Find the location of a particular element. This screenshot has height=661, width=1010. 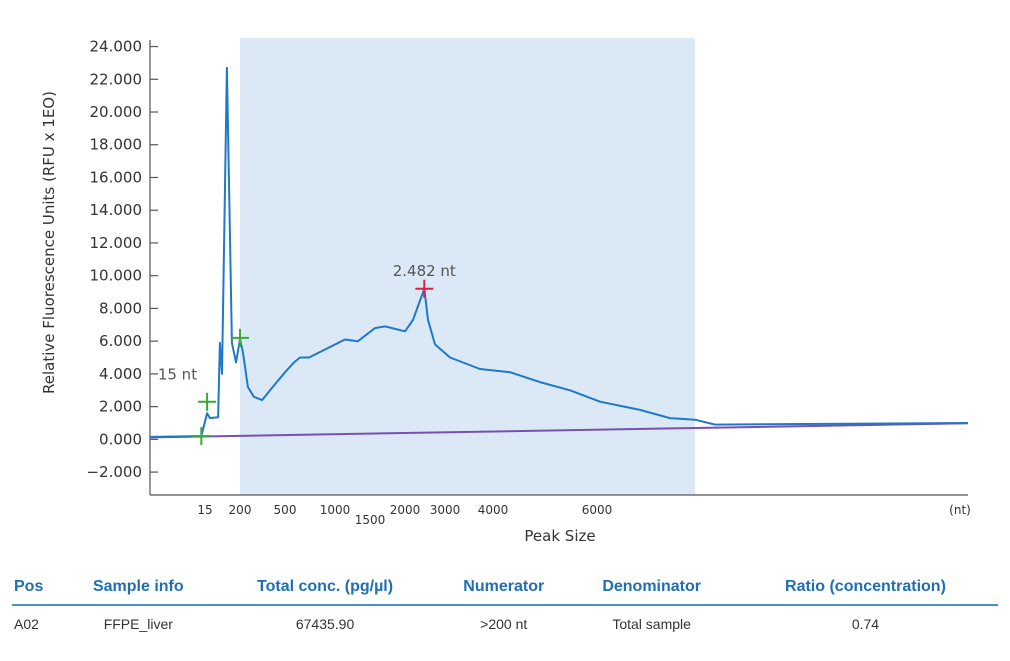

cell-sample-info: FFPE_liver is located at coordinates (138, 624).